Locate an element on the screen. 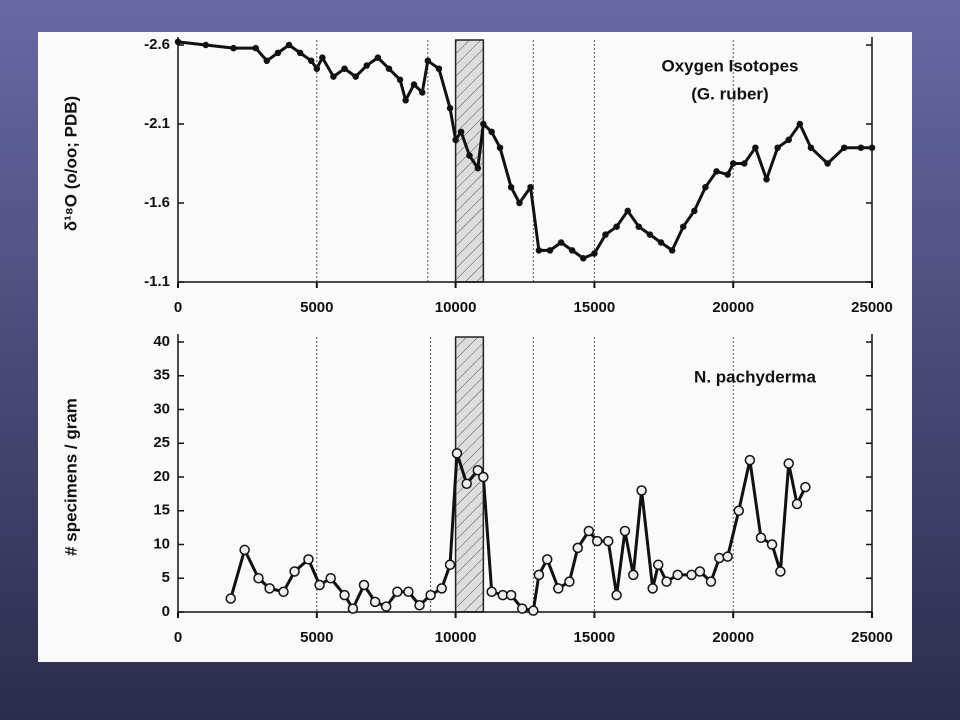 The width and height of the screenshot is (960, 720). y-tick-label: -2.1 is located at coordinates (157, 123).